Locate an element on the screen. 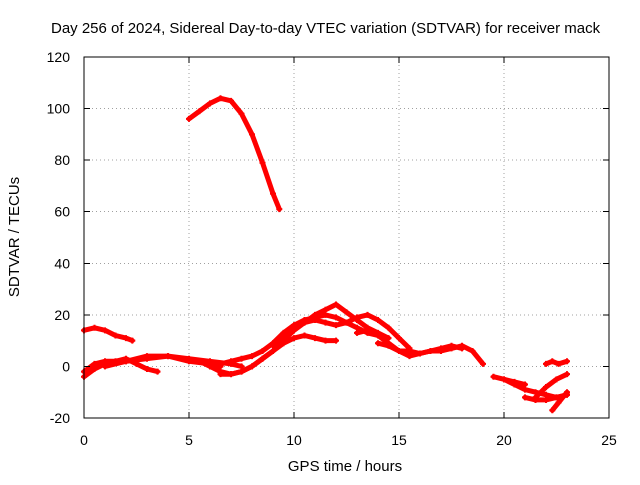 The image size is (640, 485). x-tick-label: 20 is located at coordinates (504, 440).